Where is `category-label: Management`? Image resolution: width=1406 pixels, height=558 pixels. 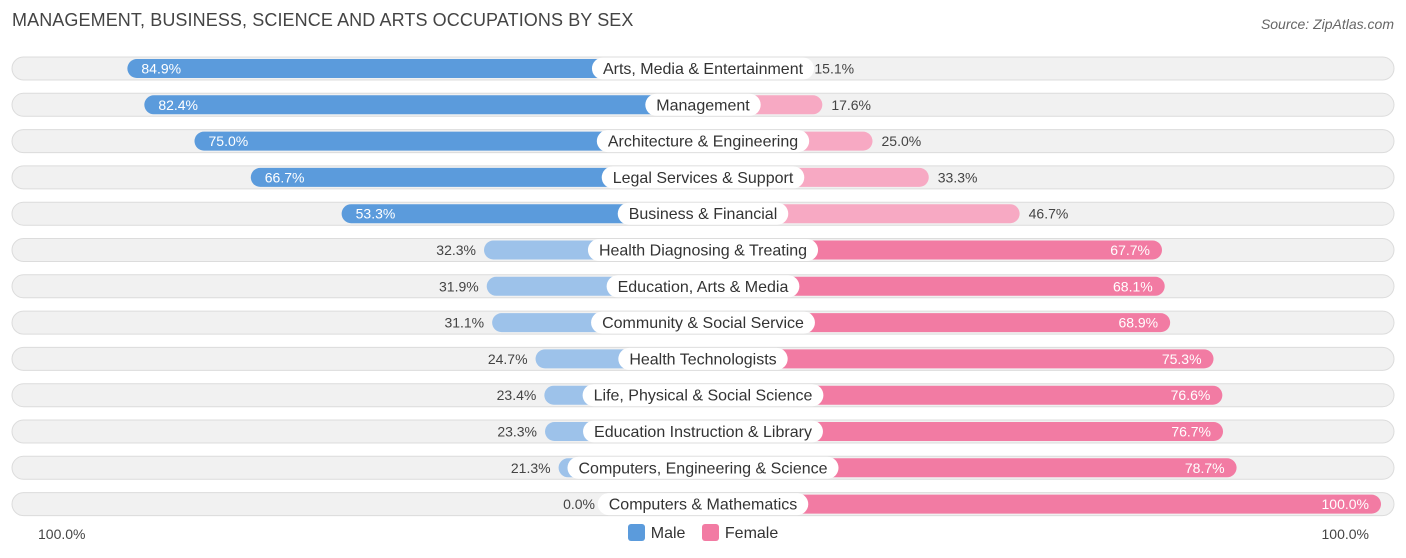
category-label: Management is located at coordinates (703, 105).